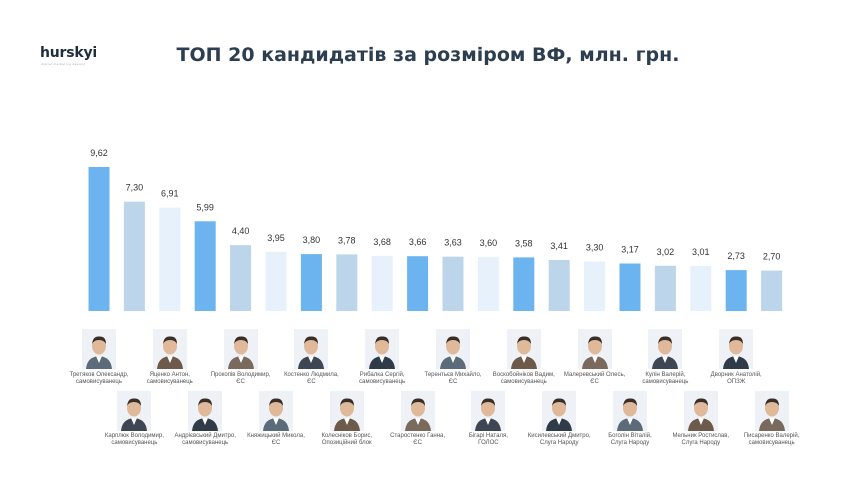 This screenshot has height=482, width=856. I want to click on candidate-caption-2: Карплюк Володимир, самовисуванець, so click(134, 440).